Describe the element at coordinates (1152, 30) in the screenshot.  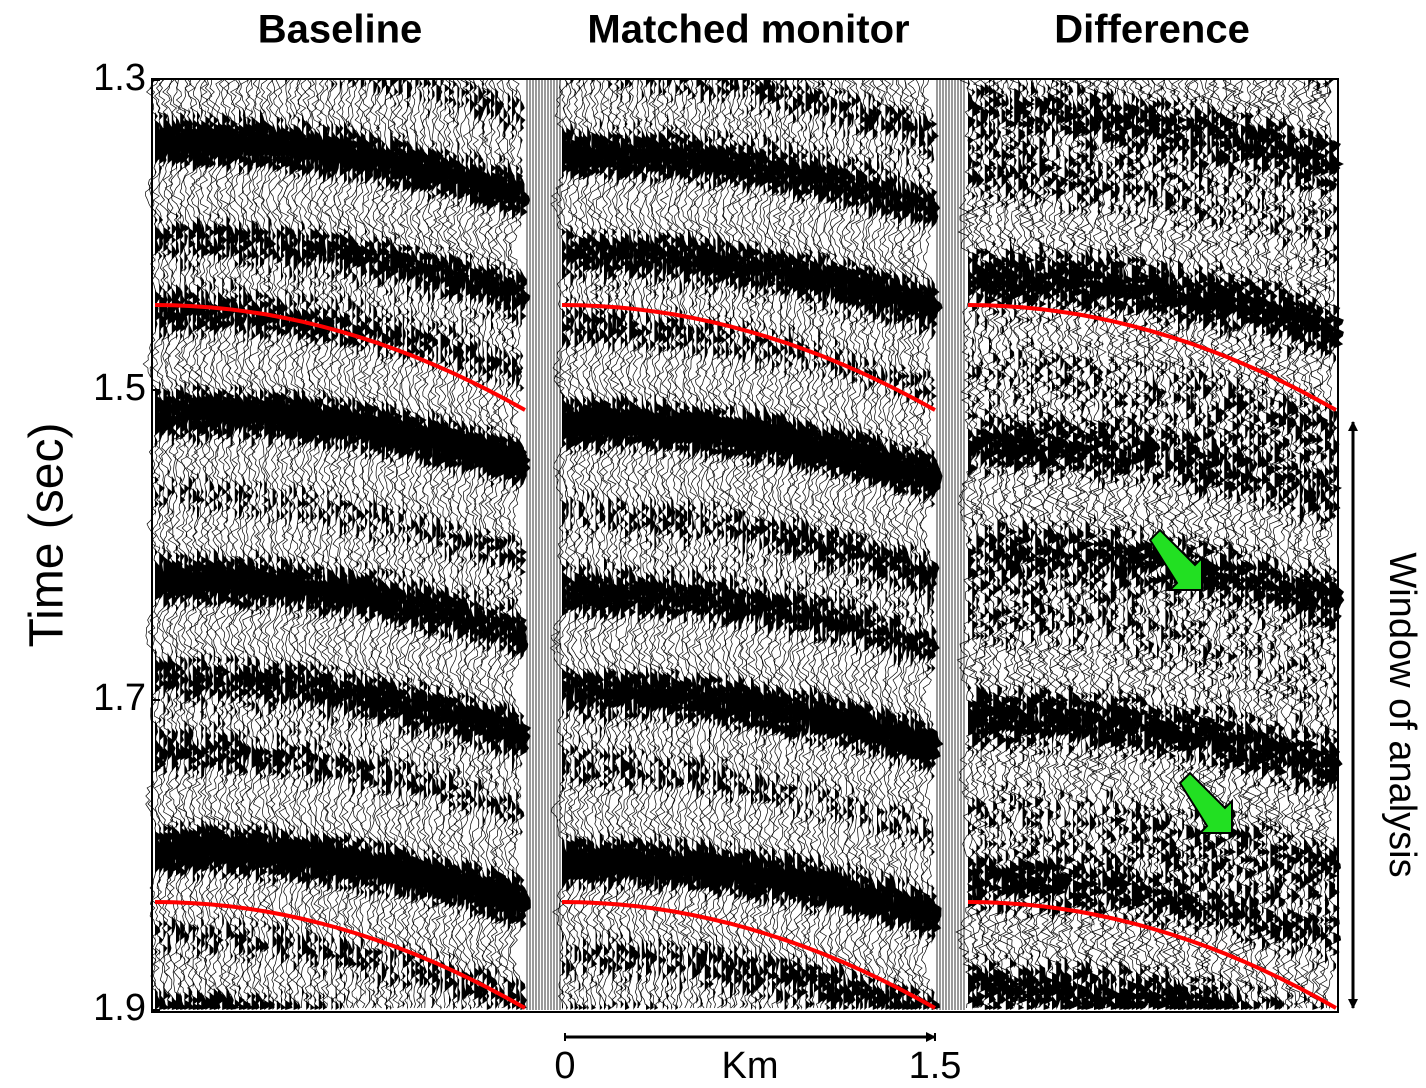
I see `panel-title: Difference` at that location.